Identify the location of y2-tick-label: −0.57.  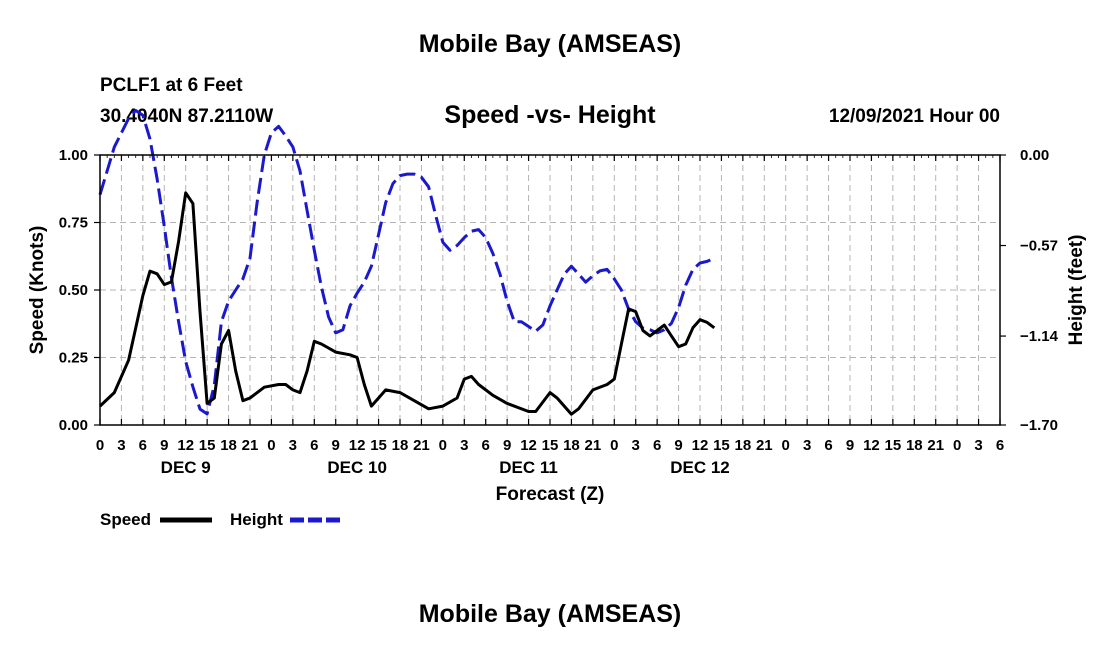
(1039, 246).